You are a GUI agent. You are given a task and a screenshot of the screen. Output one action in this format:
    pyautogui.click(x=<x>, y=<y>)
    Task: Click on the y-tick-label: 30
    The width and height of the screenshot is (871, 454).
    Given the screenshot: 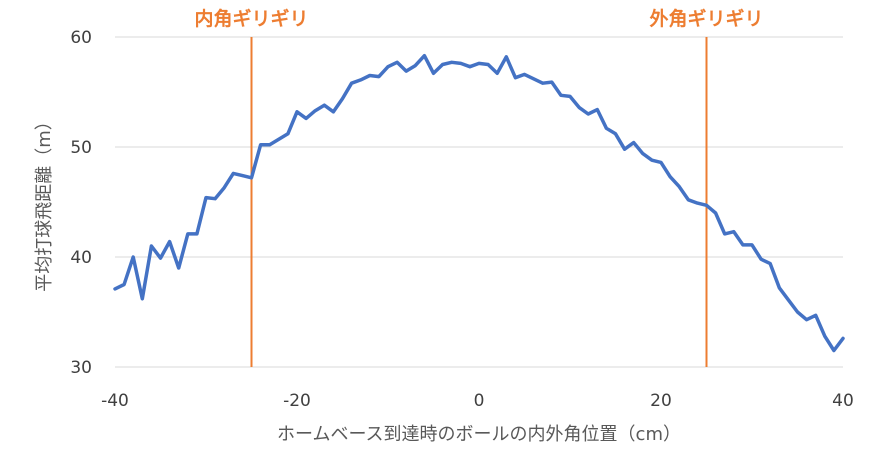 What is the action you would take?
    pyautogui.click(x=81, y=368)
    